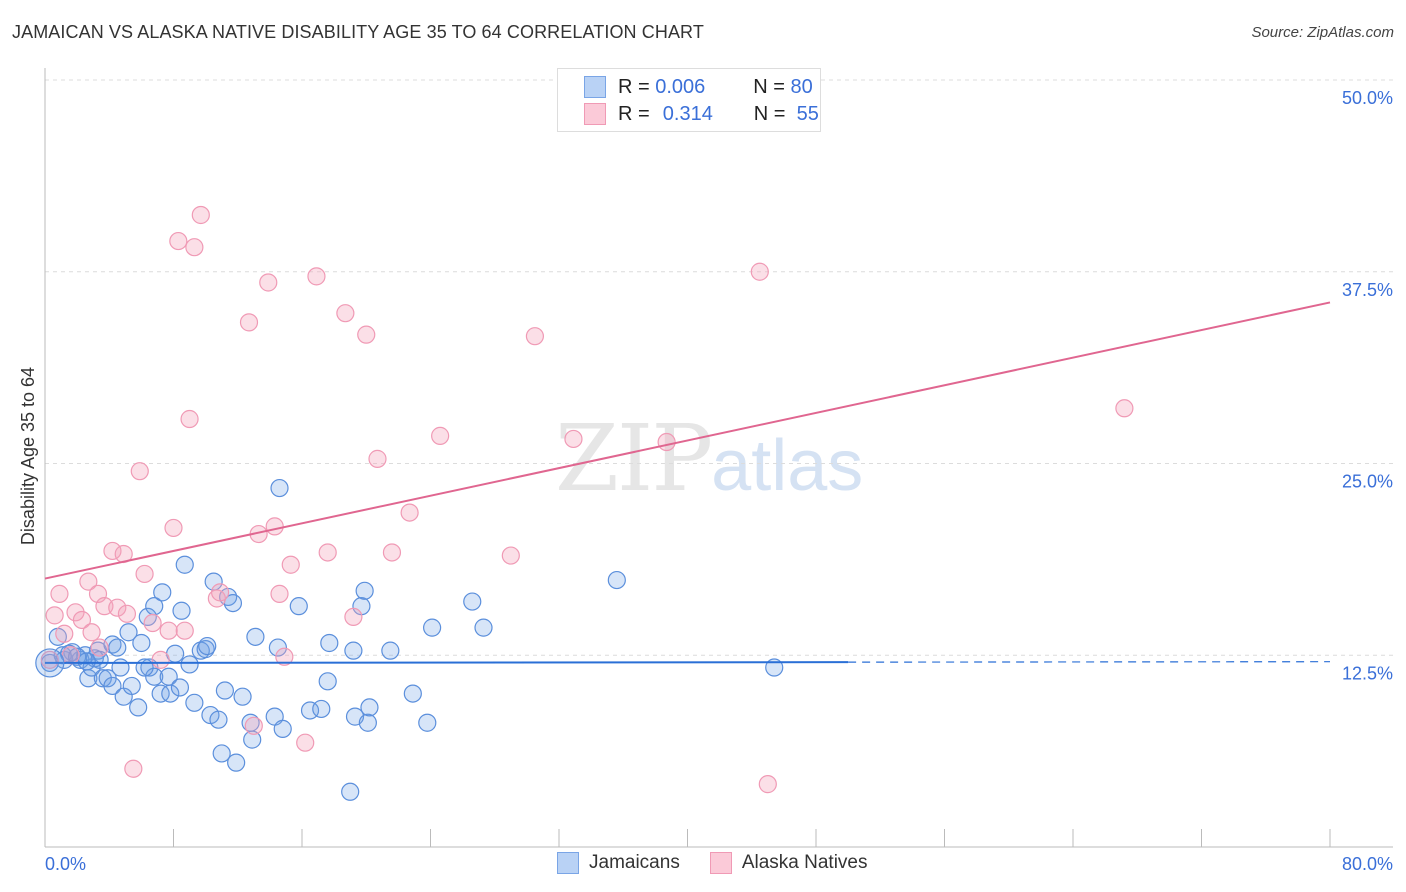 The width and height of the screenshot is (1406, 892). I want to click on legend: R = 0.006 N = 80 R = 0.314 N = 55, so click(689, 100).